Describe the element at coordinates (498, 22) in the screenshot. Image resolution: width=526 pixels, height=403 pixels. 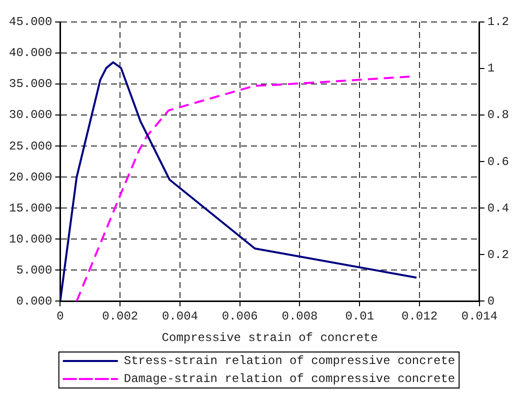
I see `y2-tick-label: 1.2` at that location.